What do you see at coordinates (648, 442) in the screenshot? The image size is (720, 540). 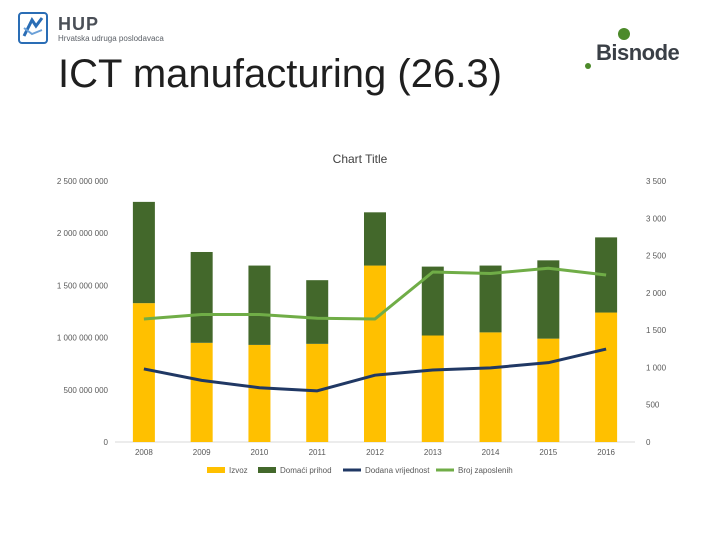 I see `right-tick-label: 0` at bounding box center [648, 442].